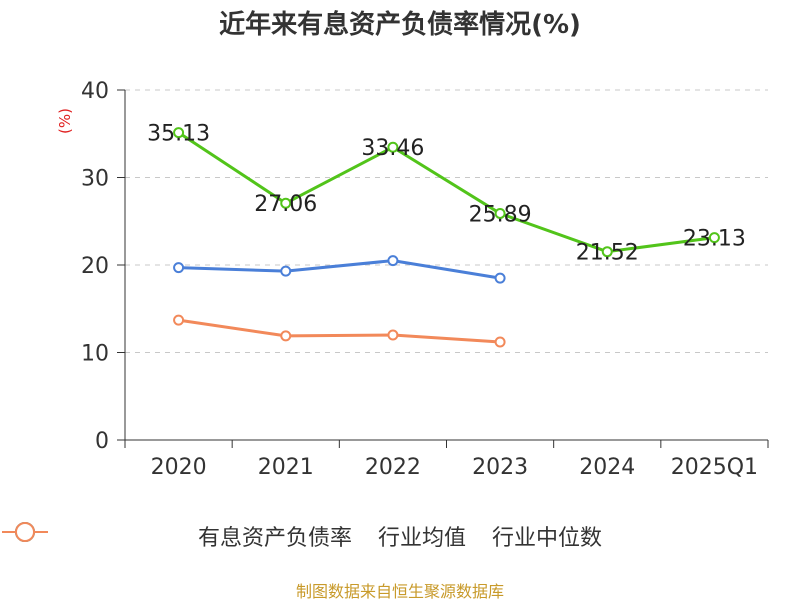 This screenshot has height=602, width=800. I want to click on x-tick-label: 2023, so click(500, 467).